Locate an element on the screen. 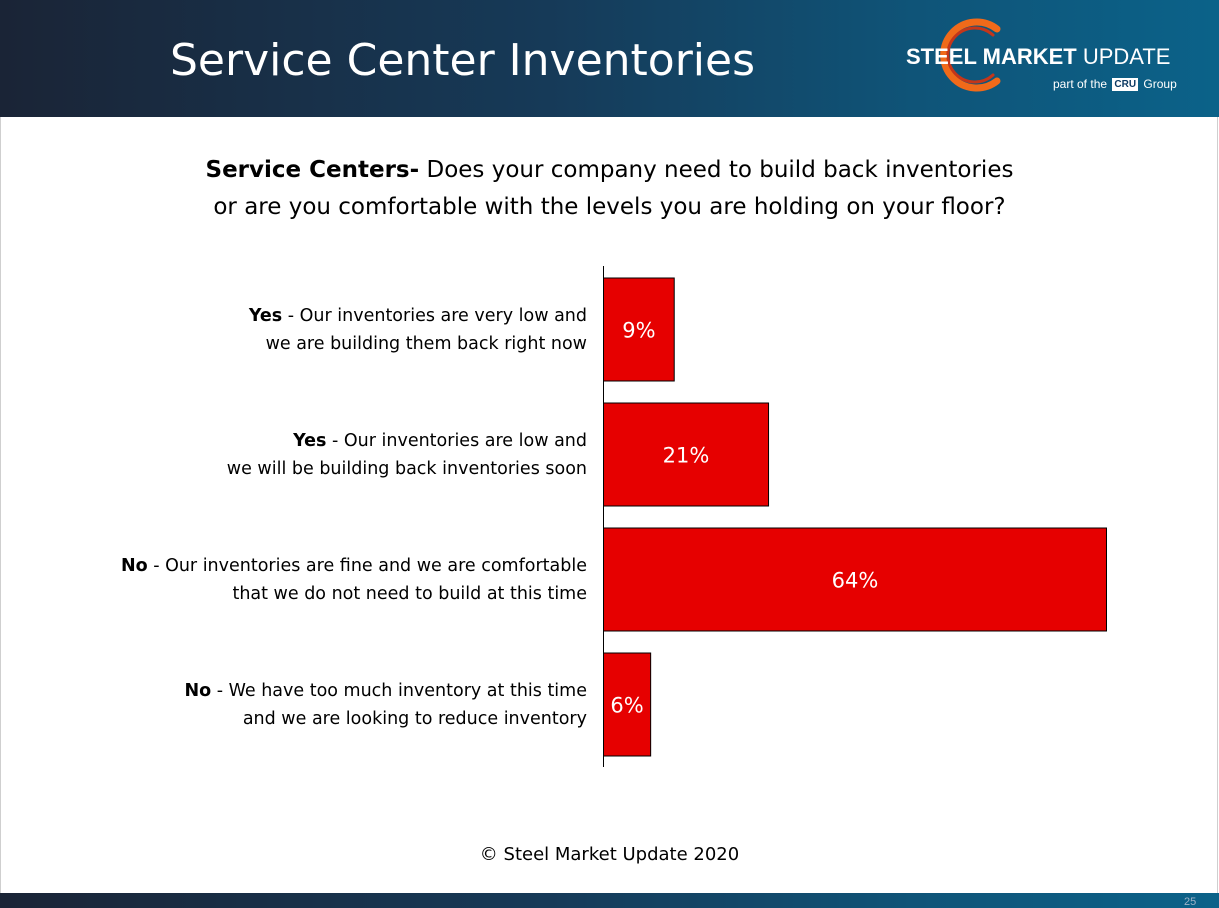 The height and width of the screenshot is (908, 1219). logo-sub-suffix: Group is located at coordinates (1160, 84).